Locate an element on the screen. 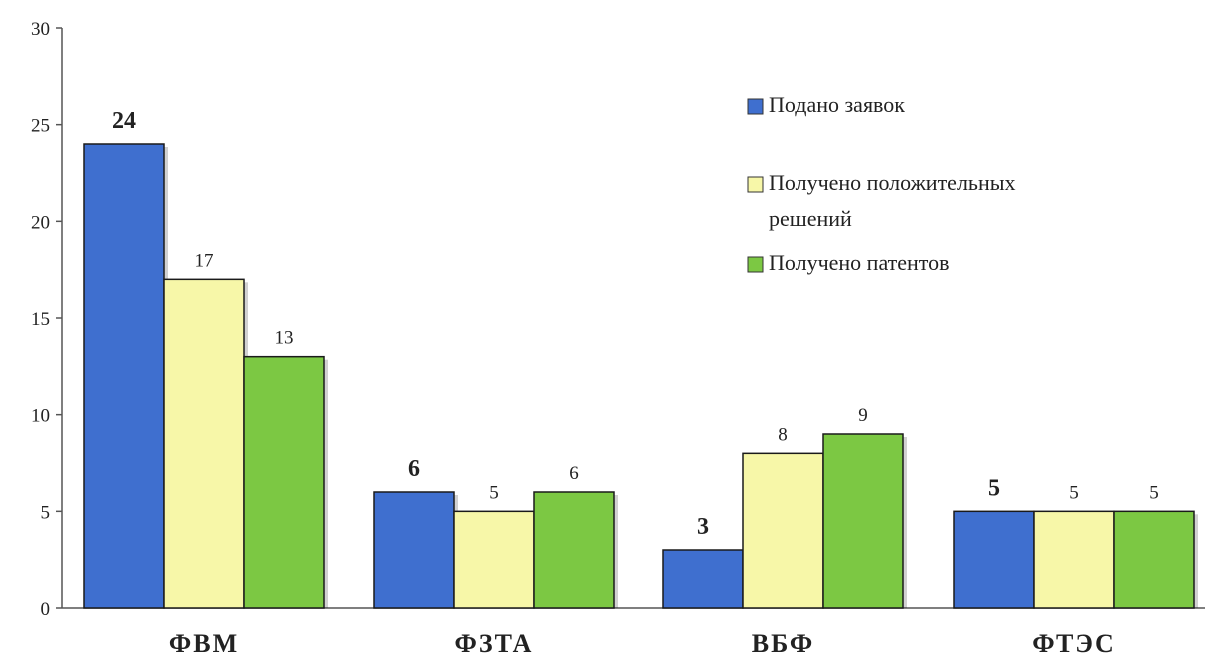 The image size is (1208, 659). data-label: 17 is located at coordinates (204, 260).